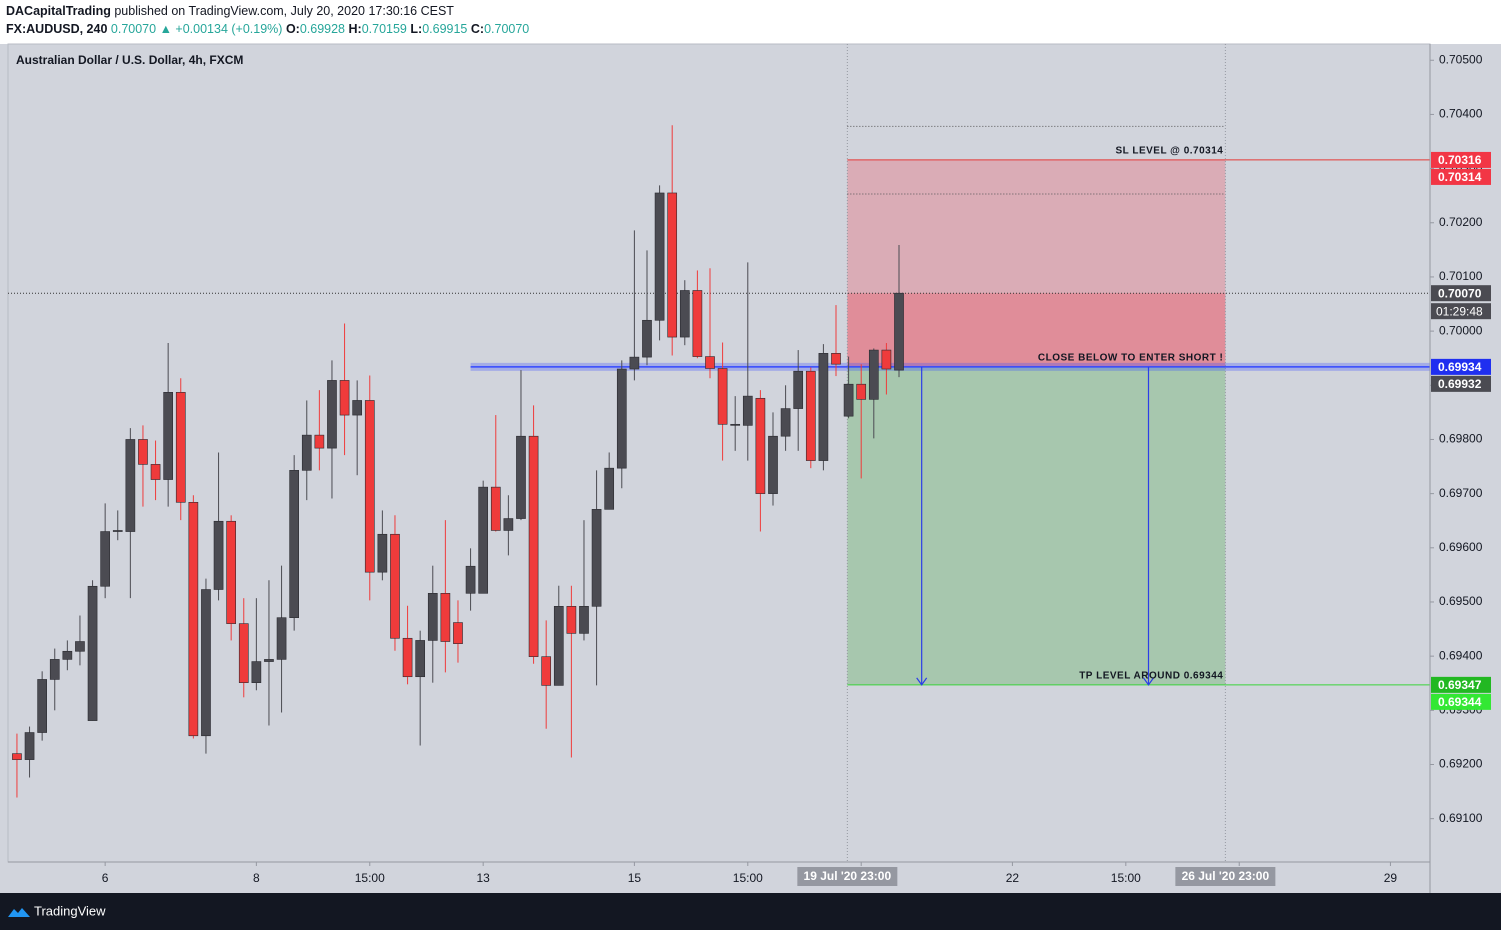 The image size is (1501, 930). I want to click on y-tick-label: 0.70500, so click(1461, 59).